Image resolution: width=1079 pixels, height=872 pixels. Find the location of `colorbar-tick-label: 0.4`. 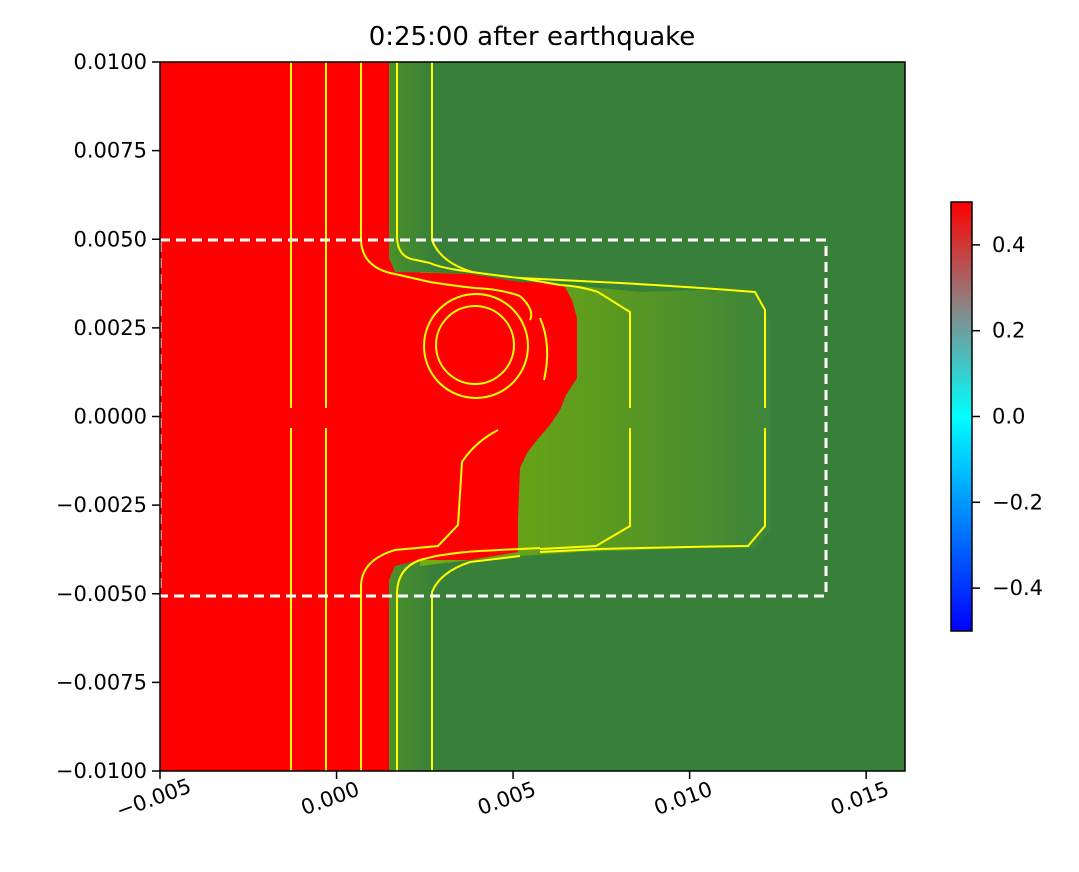

colorbar-tick-label: 0.4 is located at coordinates (1008, 245).